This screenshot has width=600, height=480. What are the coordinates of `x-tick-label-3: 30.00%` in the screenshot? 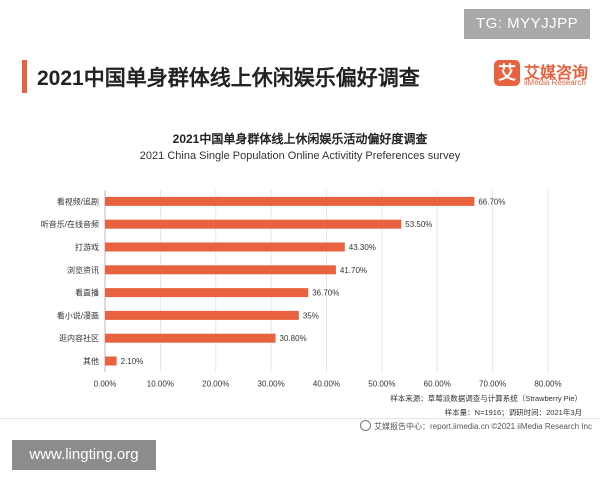 It's located at (271, 383).